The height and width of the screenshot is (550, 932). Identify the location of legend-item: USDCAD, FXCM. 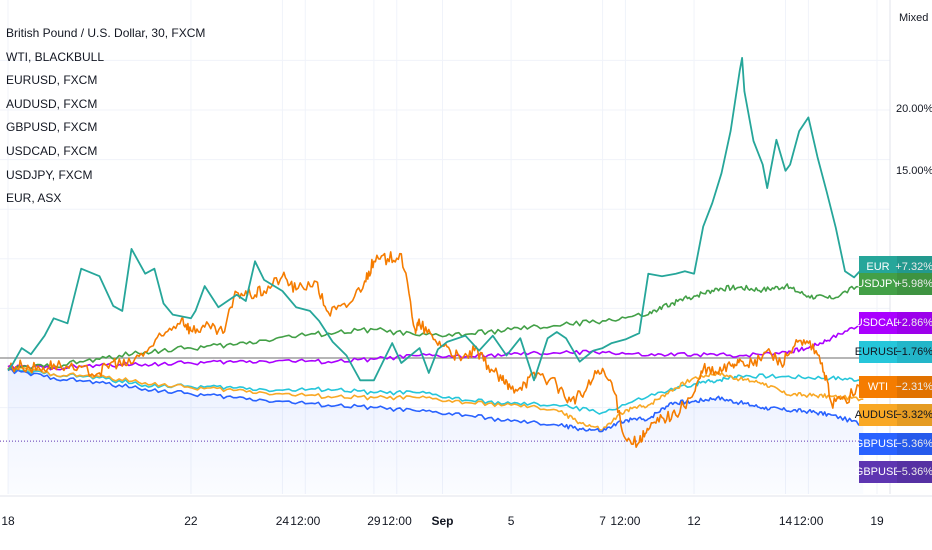
(52, 150).